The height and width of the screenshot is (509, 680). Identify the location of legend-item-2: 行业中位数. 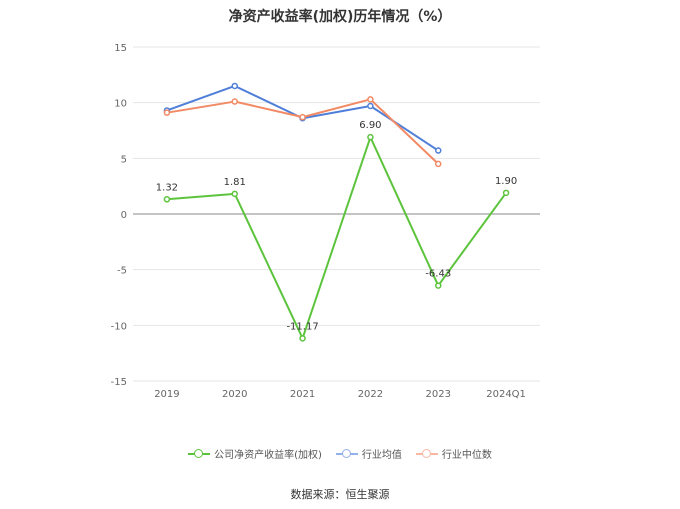
(453, 453).